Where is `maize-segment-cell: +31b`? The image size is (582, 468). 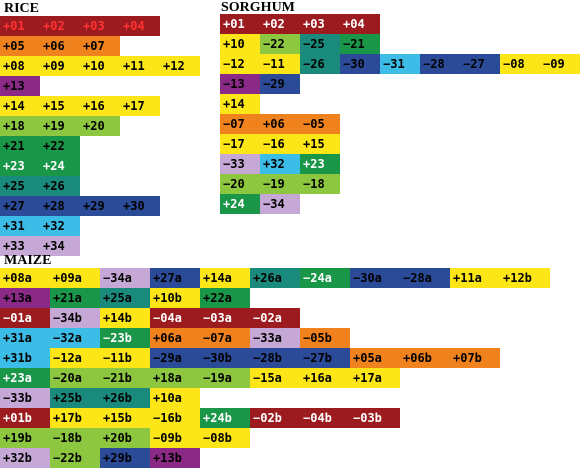 maize-segment-cell: +31b is located at coordinates (25, 358).